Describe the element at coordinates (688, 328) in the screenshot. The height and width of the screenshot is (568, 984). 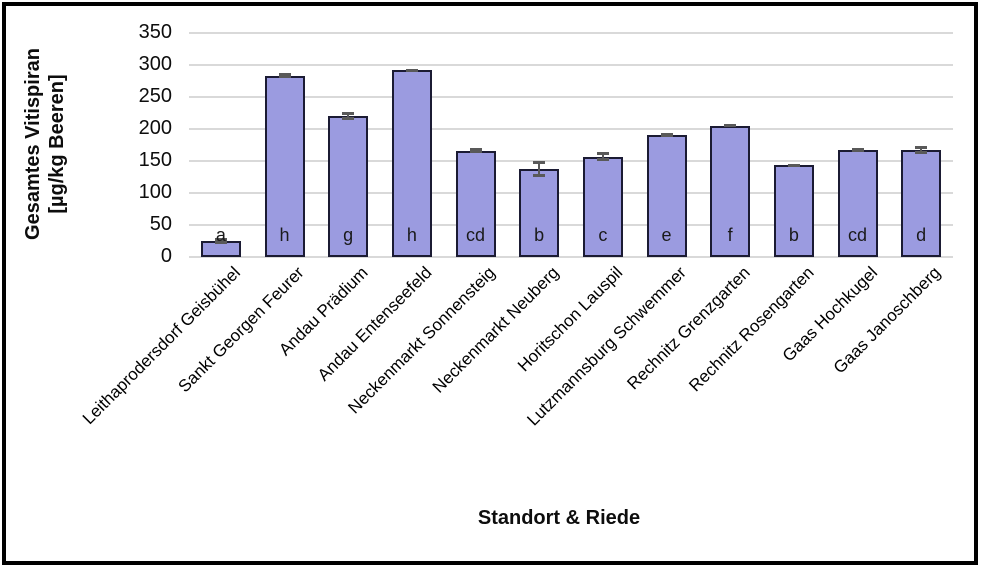
I see `category-label: Rechnitz Grenzgarten` at that location.